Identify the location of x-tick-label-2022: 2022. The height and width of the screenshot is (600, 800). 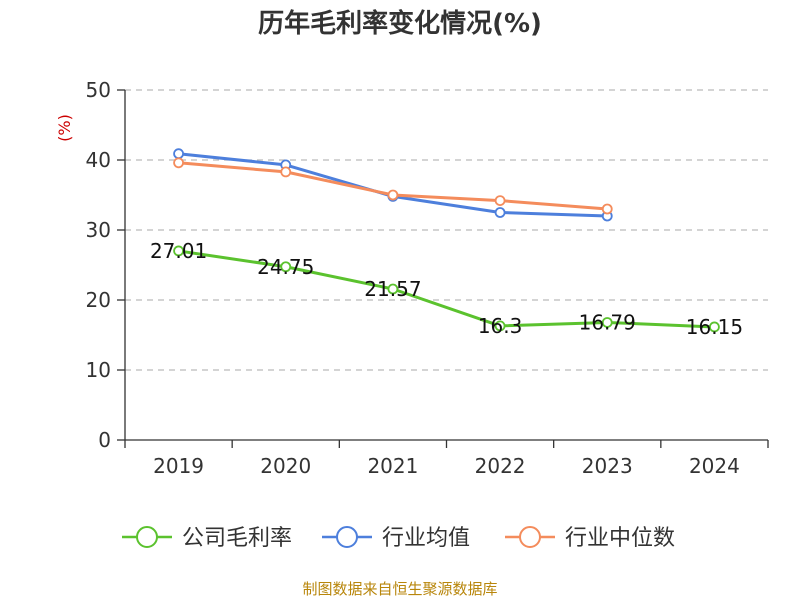
(500, 466).